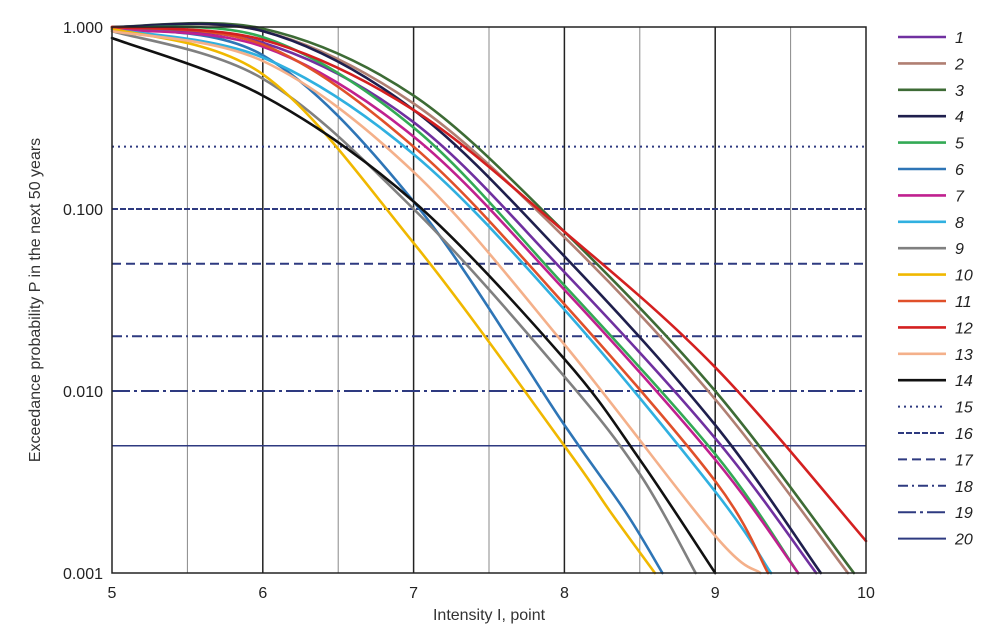  I want to click on legend-label-6: 6, so click(959, 170).